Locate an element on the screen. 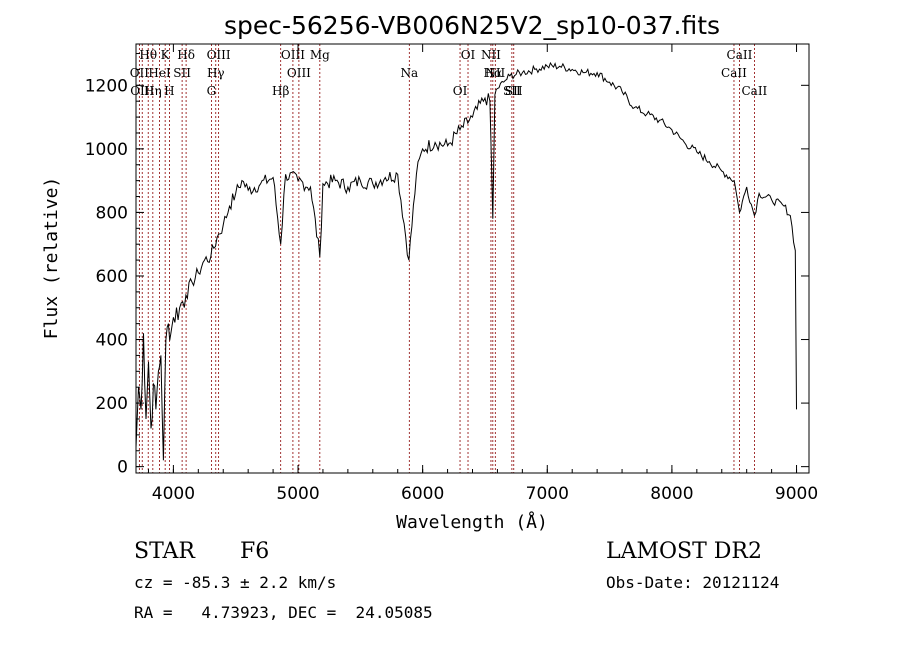 This screenshot has width=900, height=649. line-label: Hδ is located at coordinates (186, 55).